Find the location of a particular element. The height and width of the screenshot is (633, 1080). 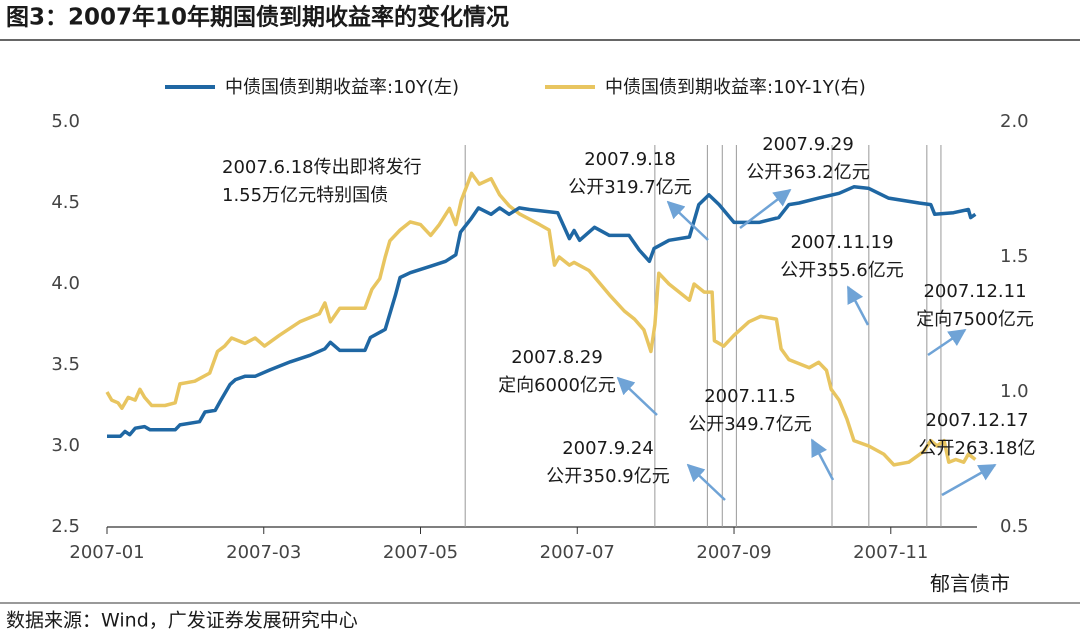

x-tick-label: 2007-01 is located at coordinates (106, 552).